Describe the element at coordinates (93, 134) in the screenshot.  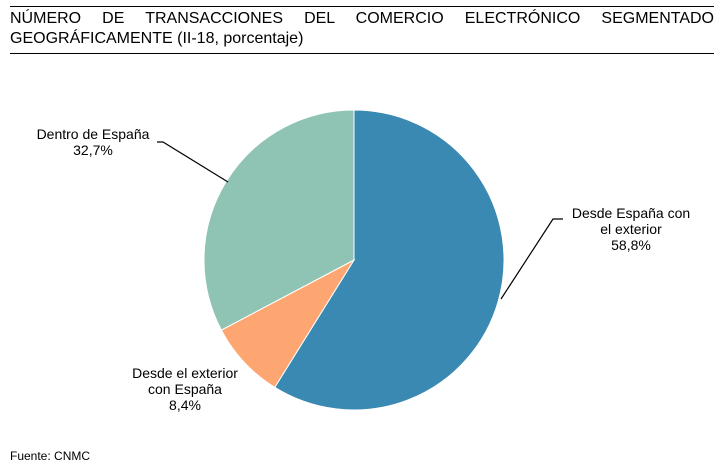
I see `slice-label-line: Dentro de España` at that location.